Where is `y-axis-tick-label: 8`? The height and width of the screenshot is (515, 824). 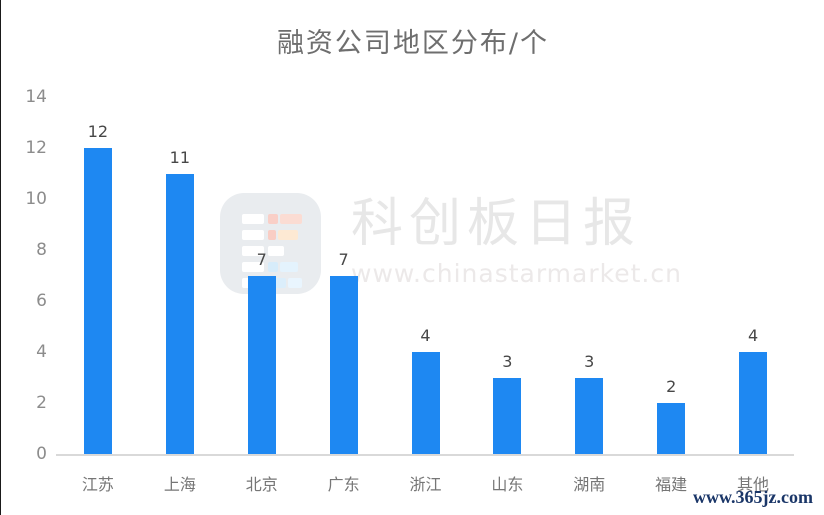
y-axis-tick-label: 8 is located at coordinates (41, 250).